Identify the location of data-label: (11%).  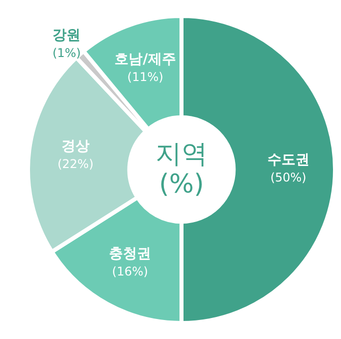
(145, 77).